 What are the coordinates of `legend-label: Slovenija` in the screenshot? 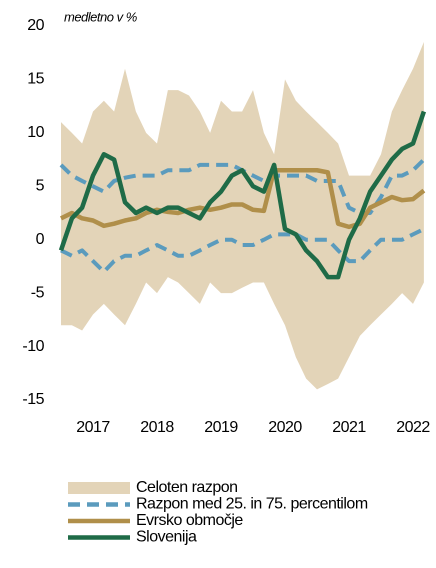 It's located at (166, 537).